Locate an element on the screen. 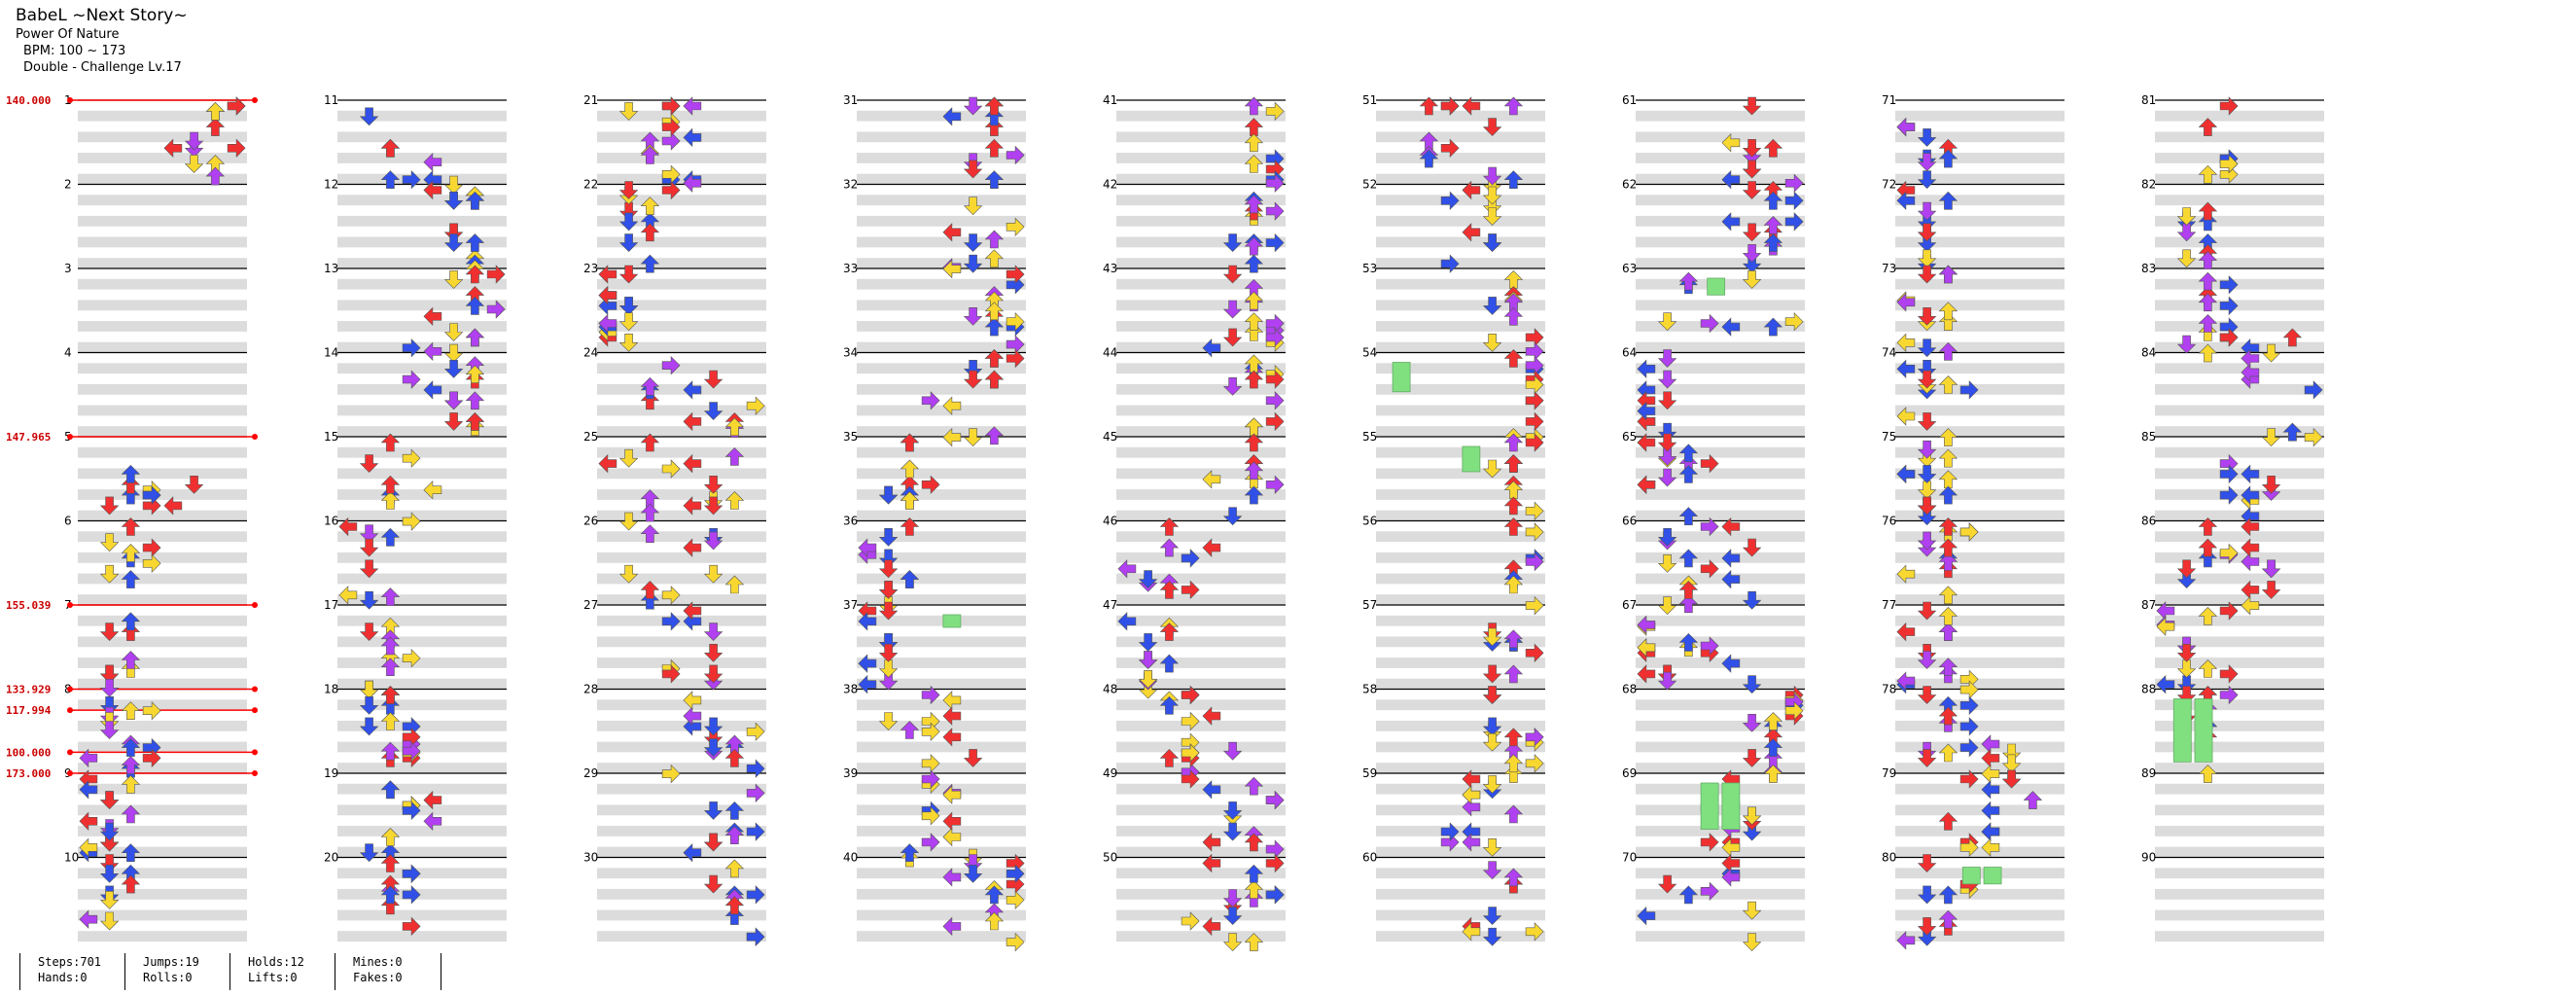 This screenshot has width=2576, height=996. measure-number: 27 is located at coordinates (590, 605).